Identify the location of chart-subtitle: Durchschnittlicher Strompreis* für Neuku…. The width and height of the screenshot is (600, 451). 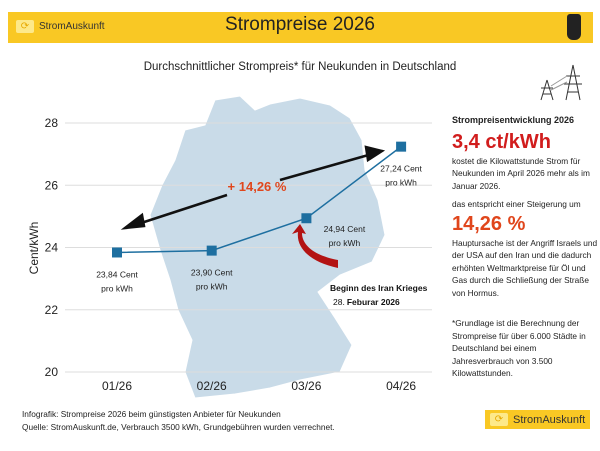
(300, 67).